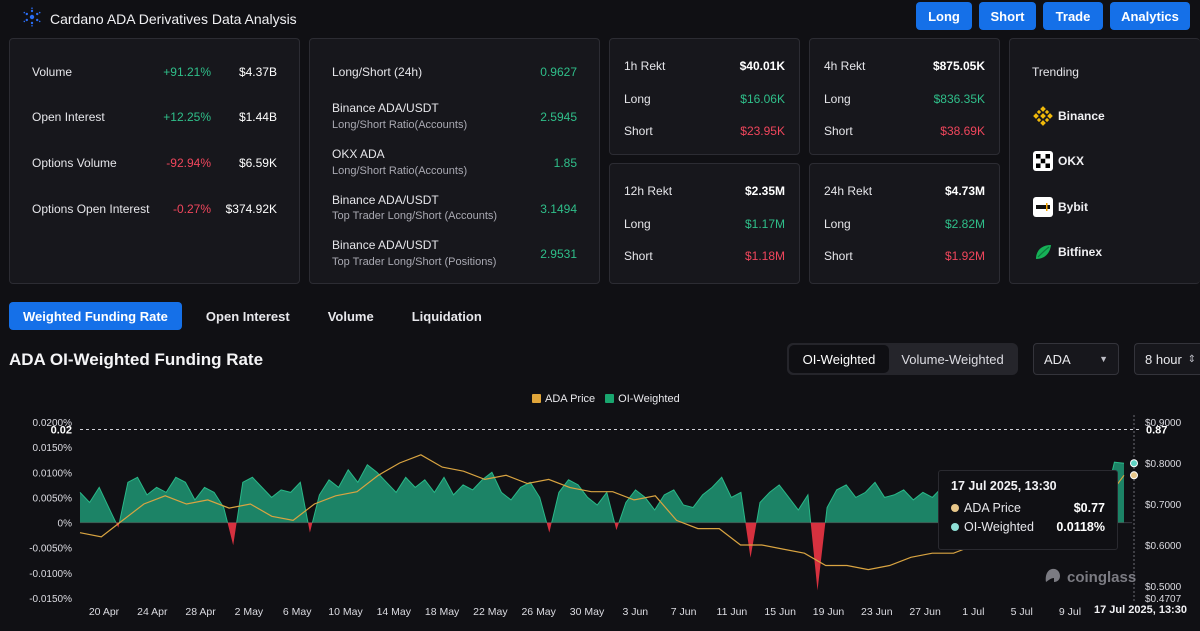 The image size is (1200, 631). I want to click on chart-title: ADA OI-Weighted Funding Rate, so click(136, 359).